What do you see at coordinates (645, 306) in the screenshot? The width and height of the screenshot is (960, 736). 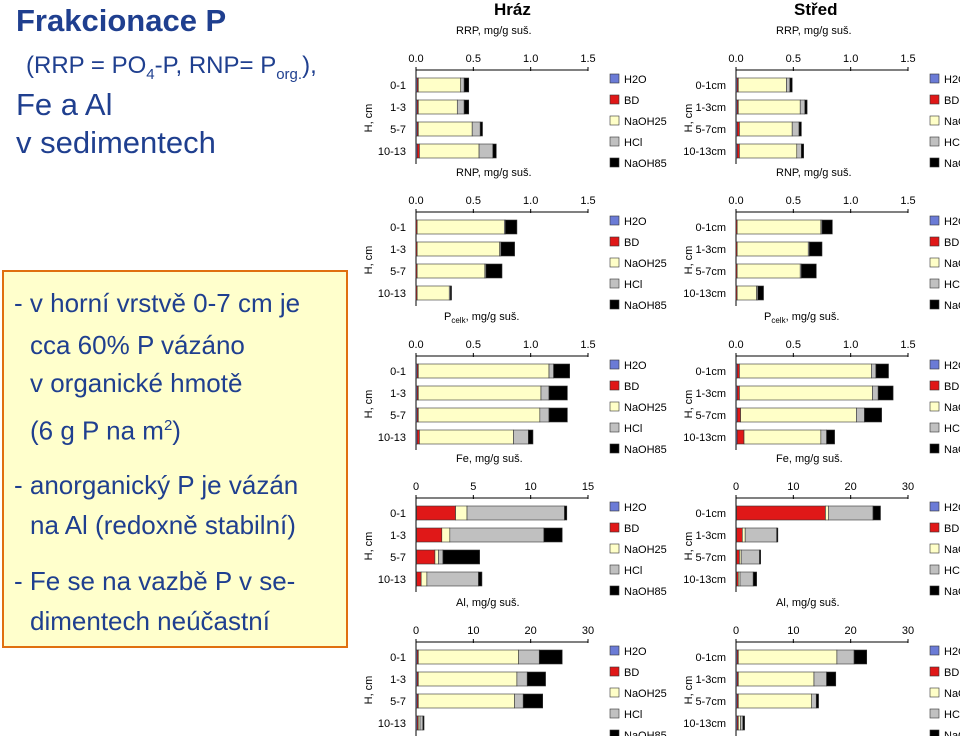 I see `chart-2-legend-label: NaOH85` at bounding box center [645, 306].